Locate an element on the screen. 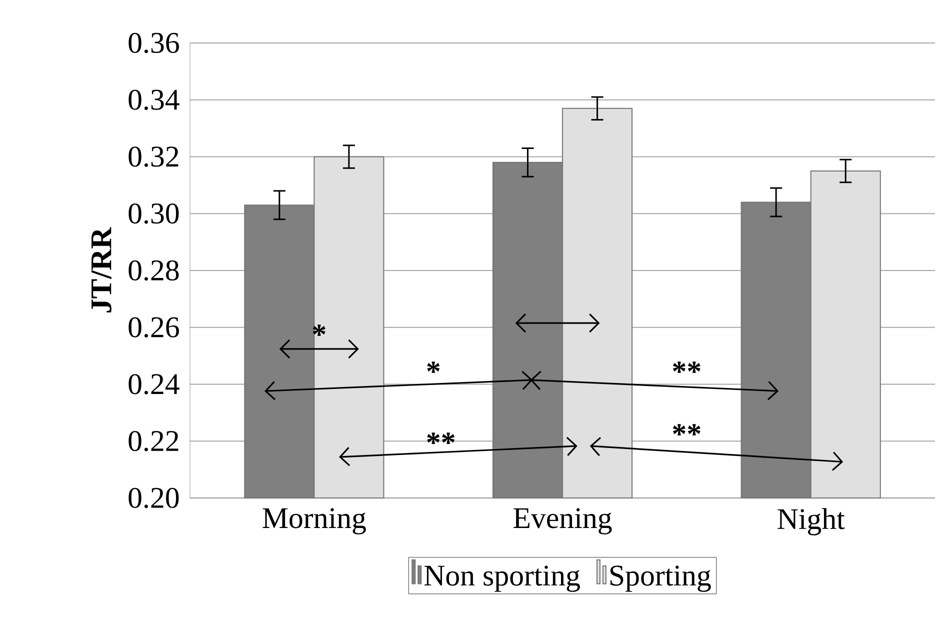  y-tick-label: 0.34 is located at coordinates (154, 100).